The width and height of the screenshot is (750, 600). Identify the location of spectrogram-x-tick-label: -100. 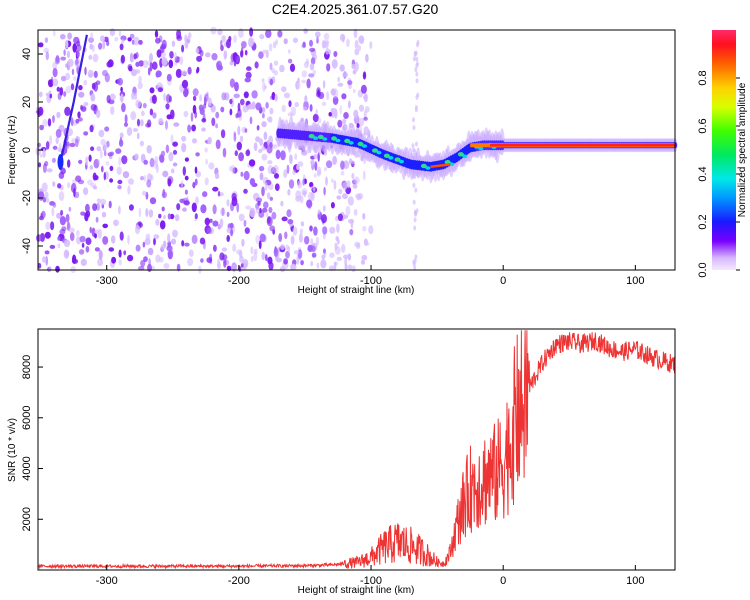
(371, 281).